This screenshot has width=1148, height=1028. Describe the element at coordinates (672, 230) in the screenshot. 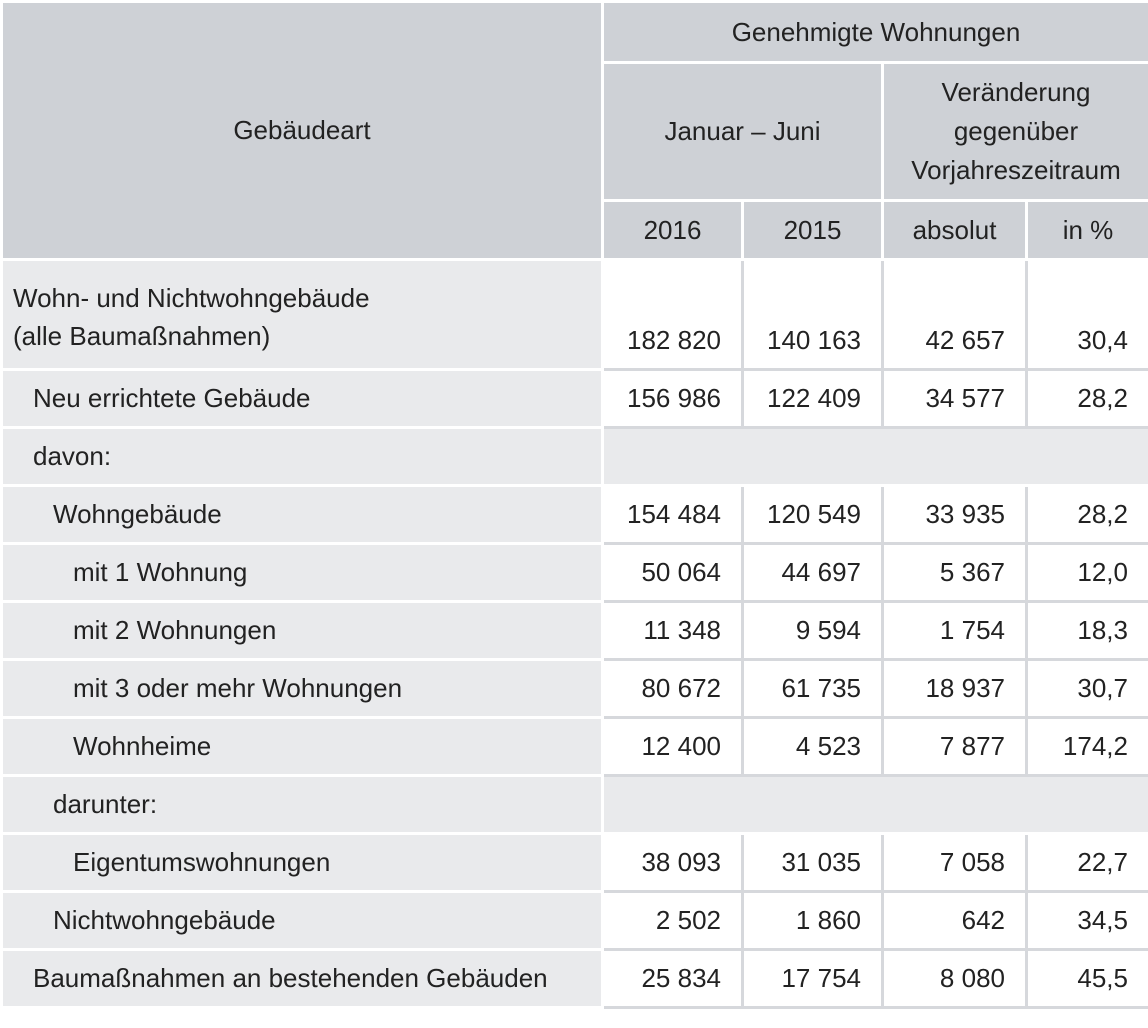

I see `header-year-2016: 2016` at that location.